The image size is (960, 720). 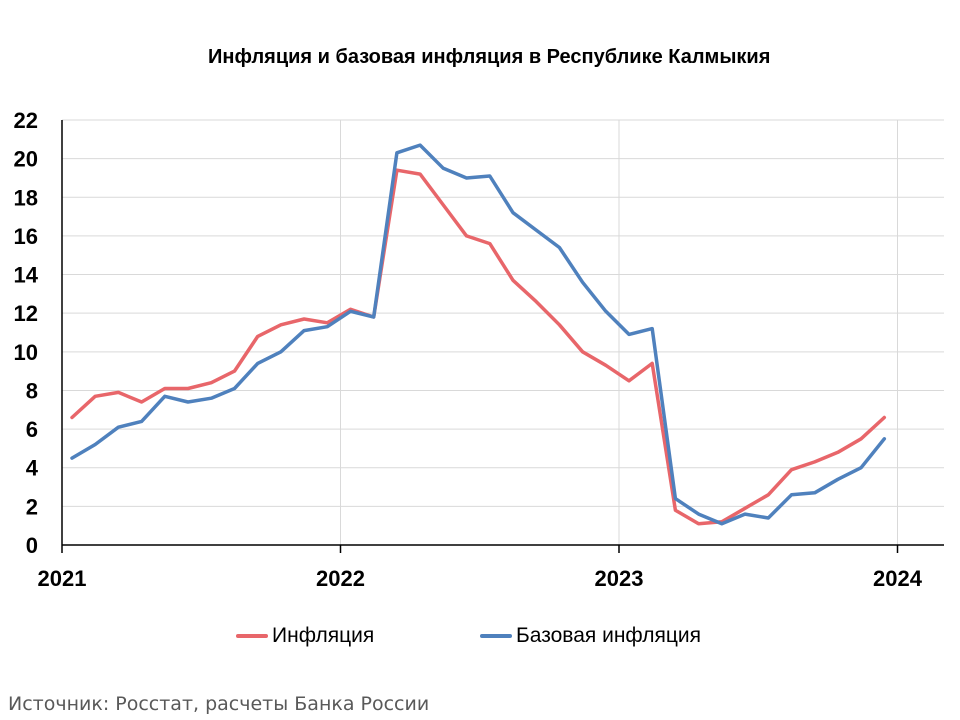 I want to click on x-tick-label: 2022, so click(x=340, y=578).